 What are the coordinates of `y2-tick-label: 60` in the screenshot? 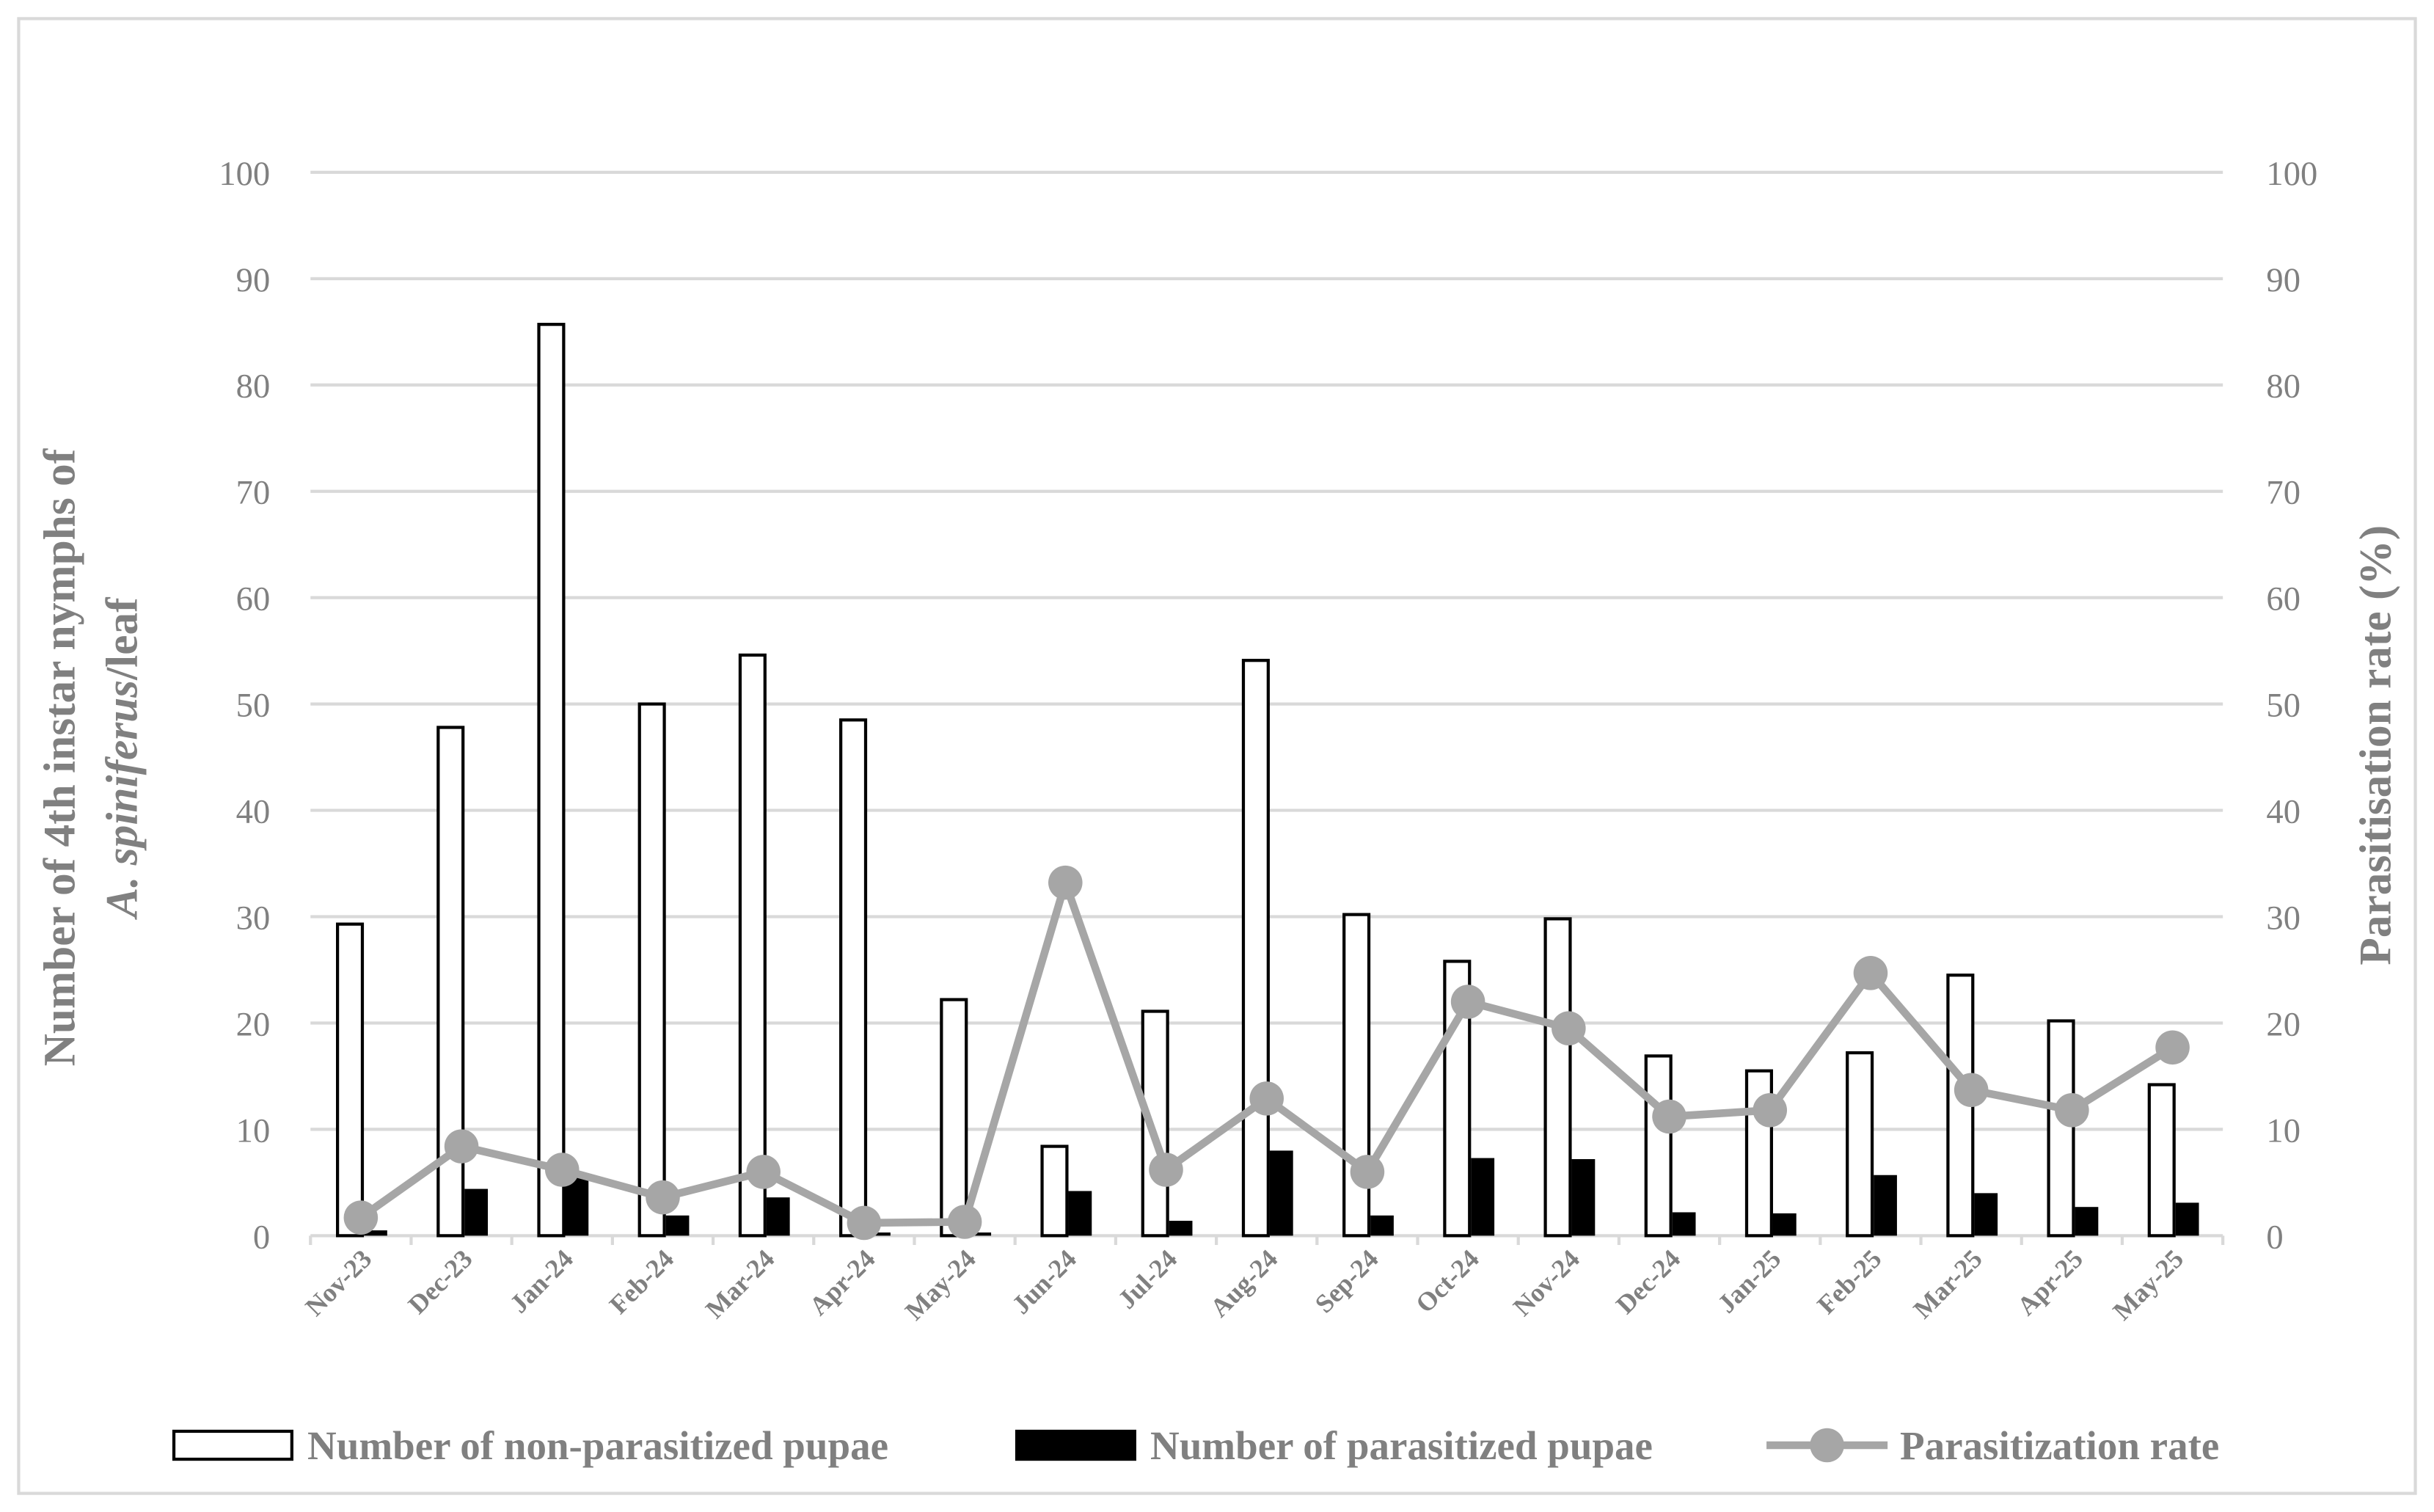 It's located at (2283, 600).